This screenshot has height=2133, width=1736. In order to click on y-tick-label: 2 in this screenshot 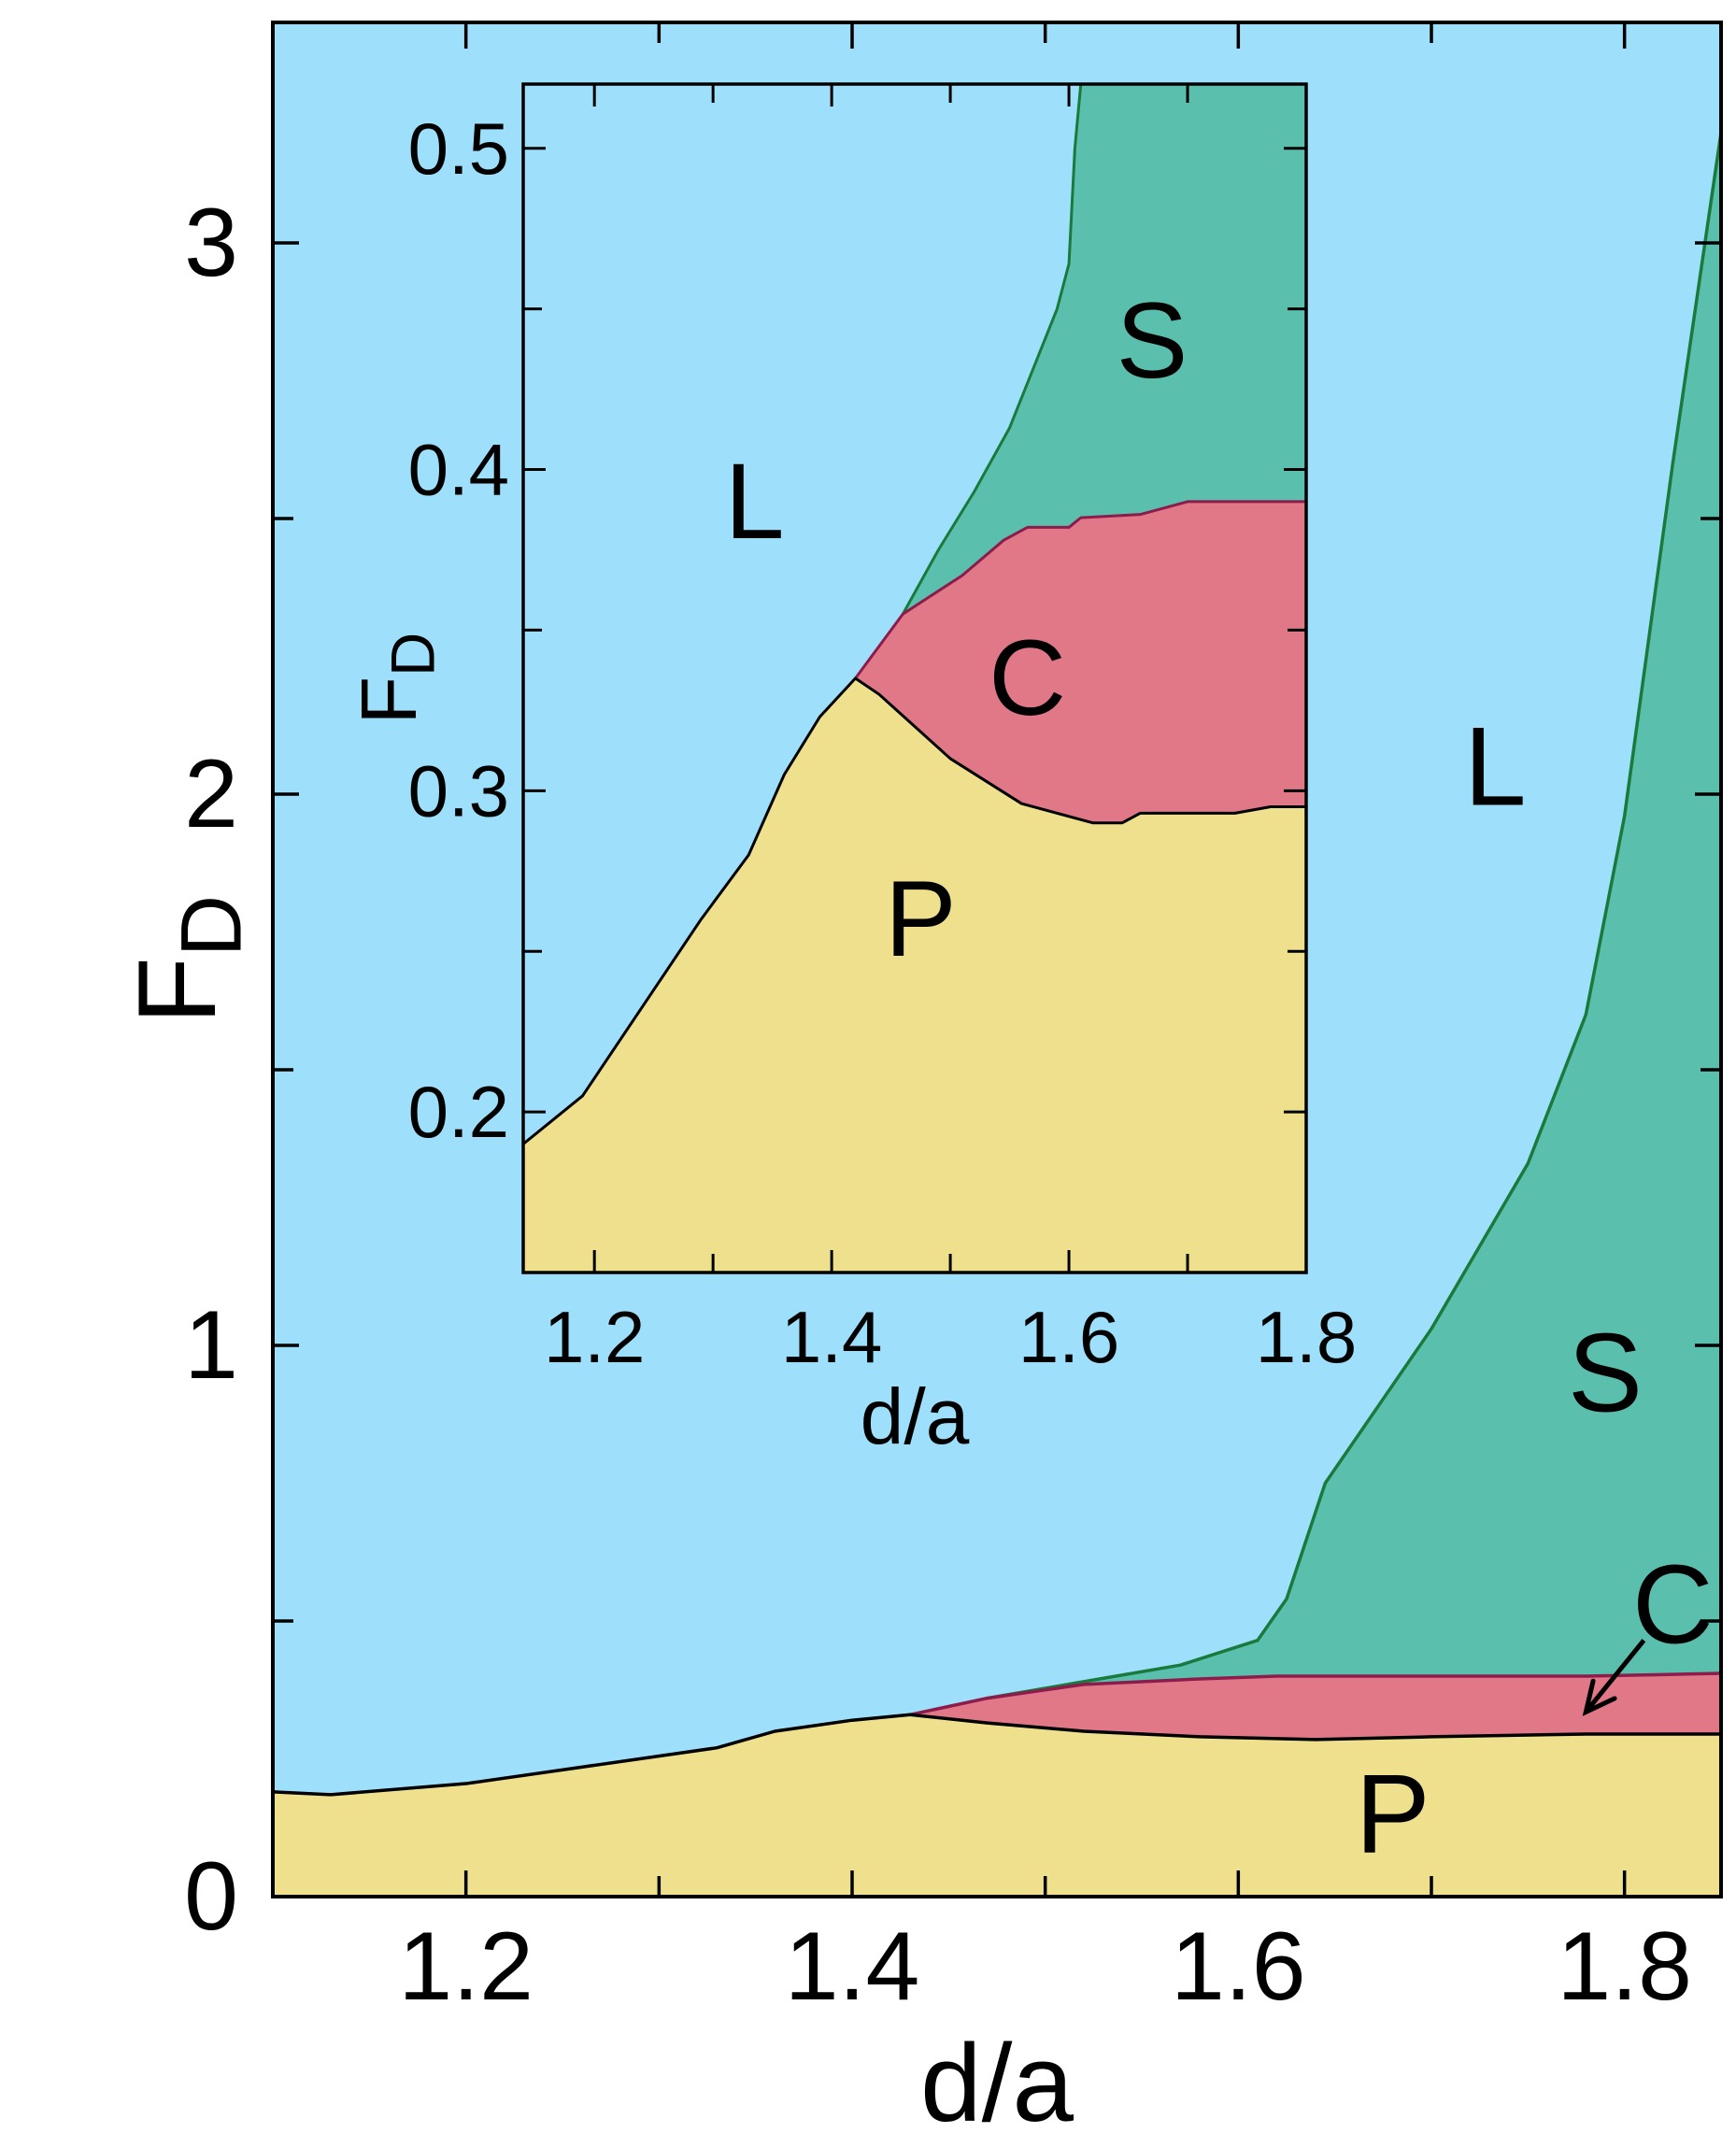, I will do `click(211, 794)`.